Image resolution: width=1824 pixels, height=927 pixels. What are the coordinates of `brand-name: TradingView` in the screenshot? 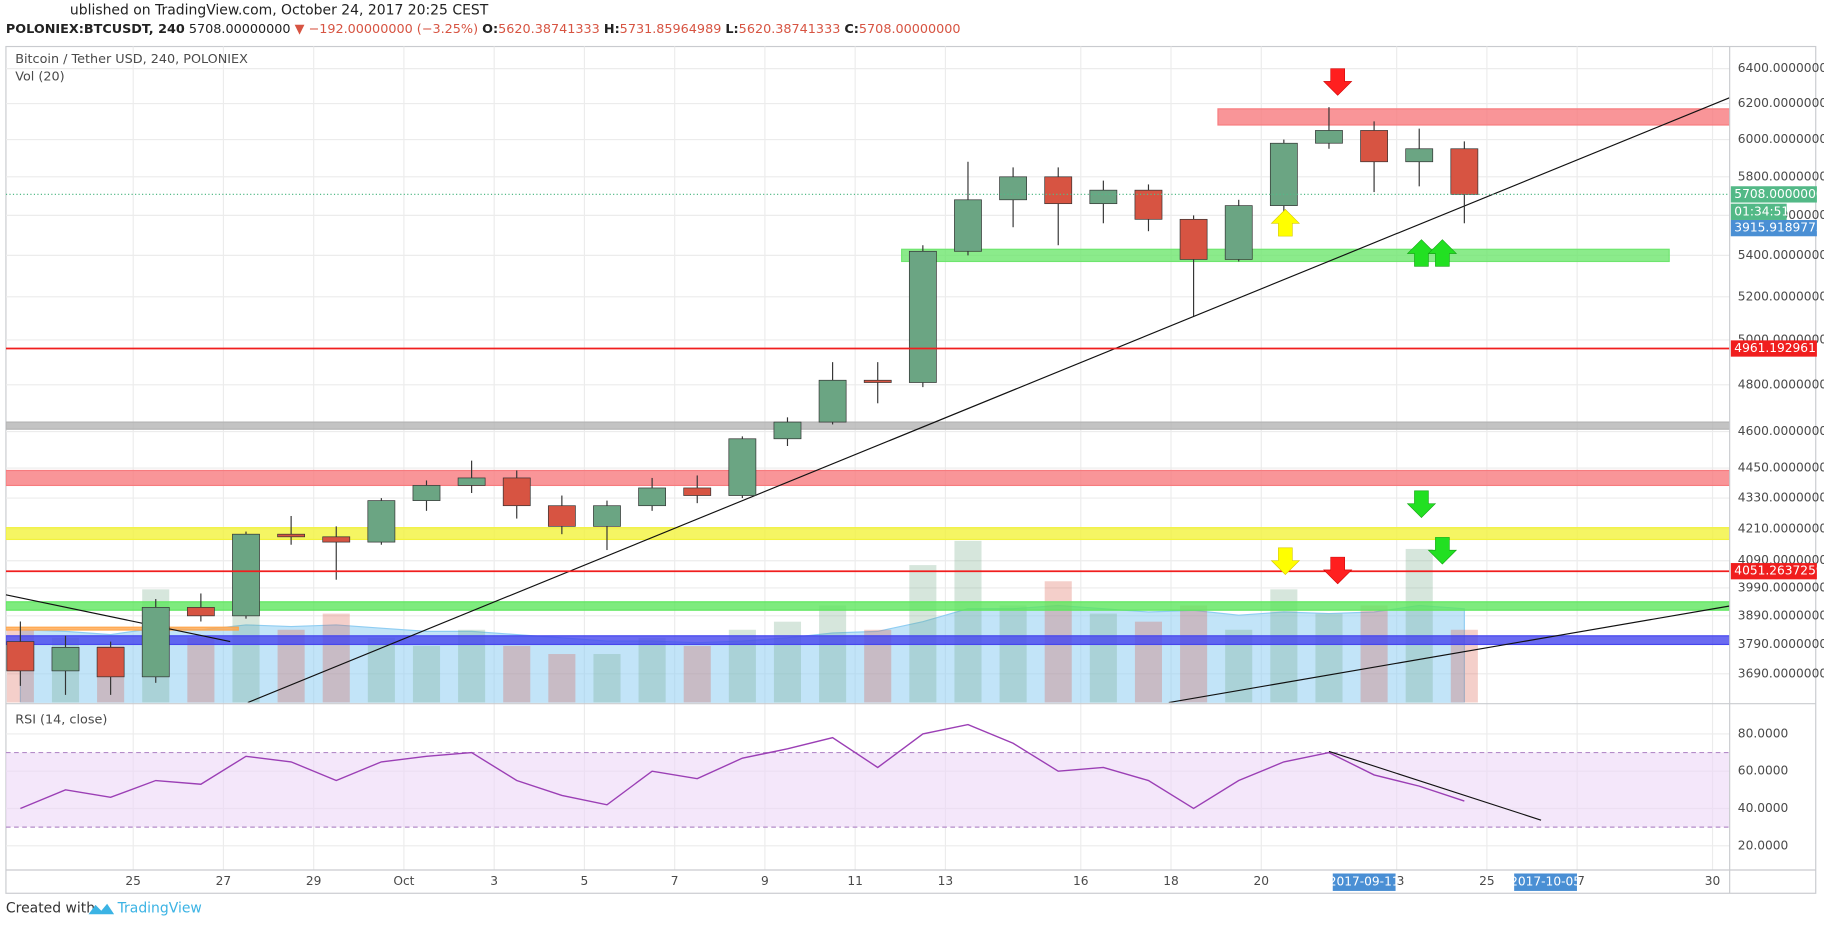 It's located at (159, 908).